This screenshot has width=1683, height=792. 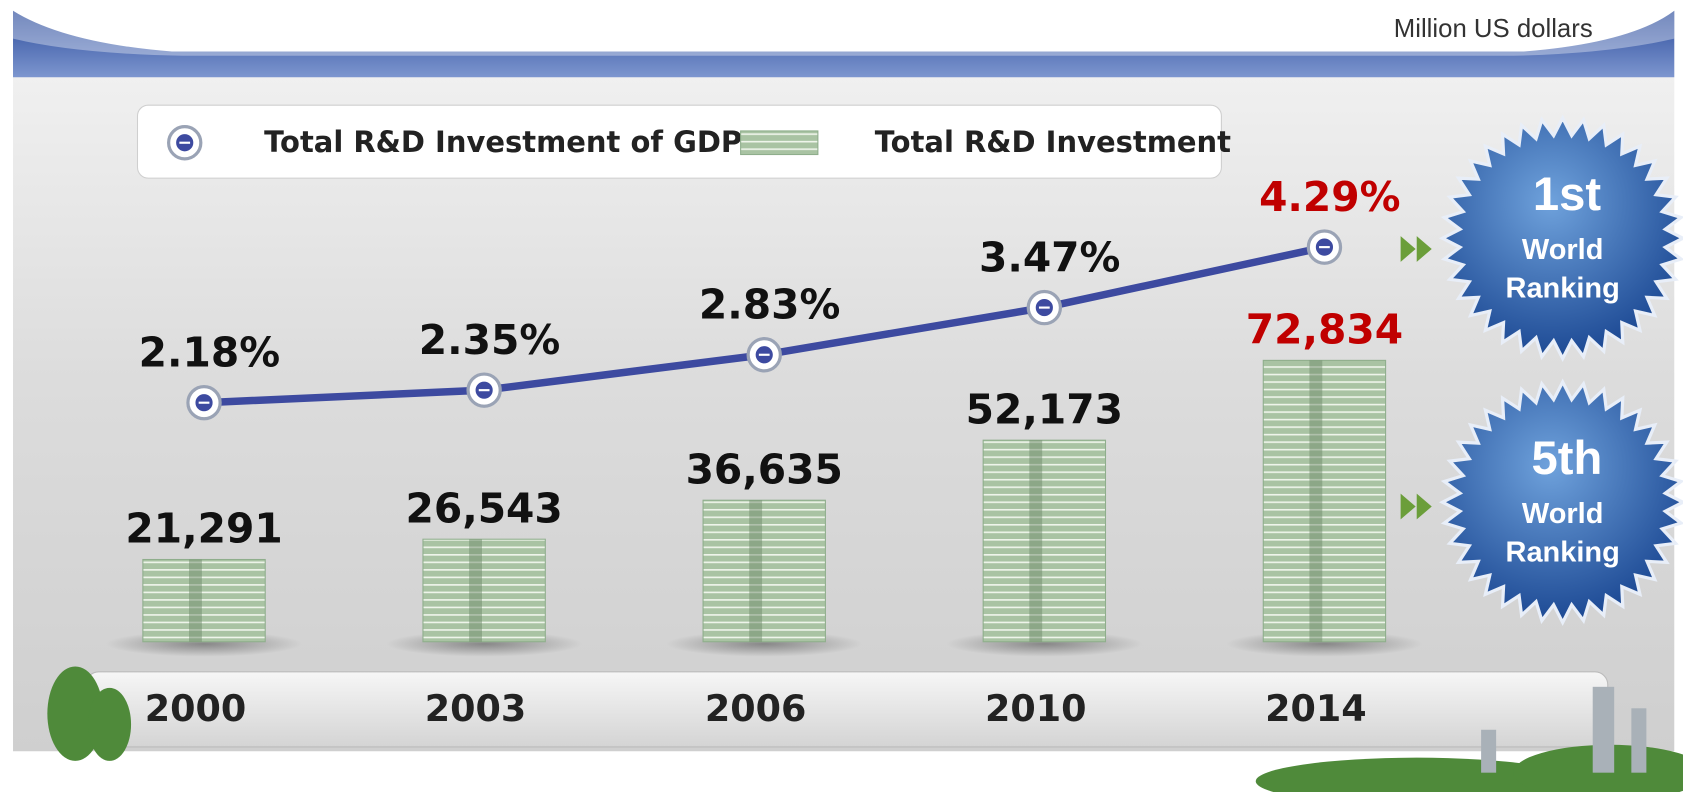 I want to click on badge-rank: 5th, so click(x=1567, y=458).